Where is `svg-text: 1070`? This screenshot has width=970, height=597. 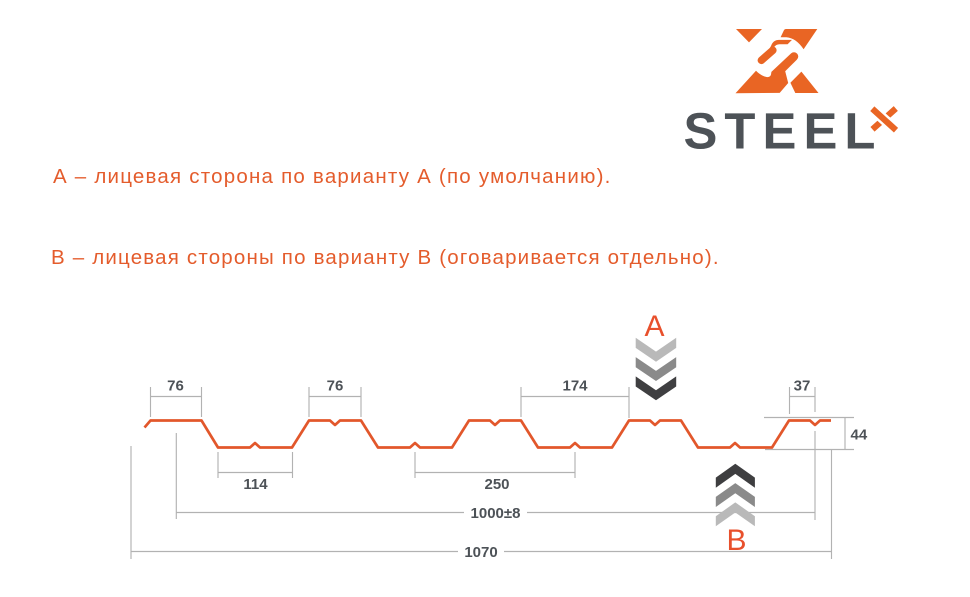 svg-text: 1070 is located at coordinates (480, 552).